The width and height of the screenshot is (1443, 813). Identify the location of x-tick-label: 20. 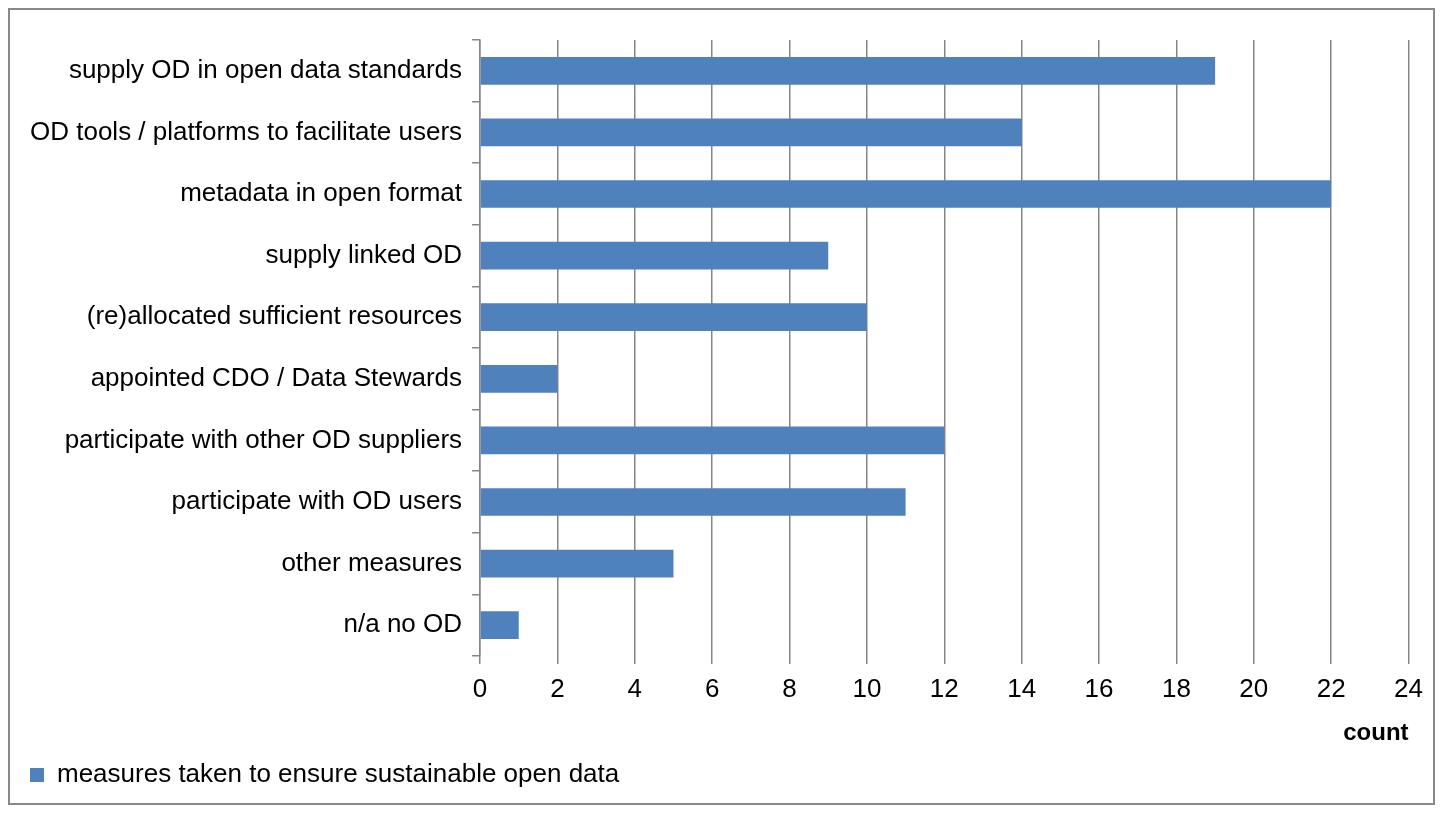
(1254, 687).